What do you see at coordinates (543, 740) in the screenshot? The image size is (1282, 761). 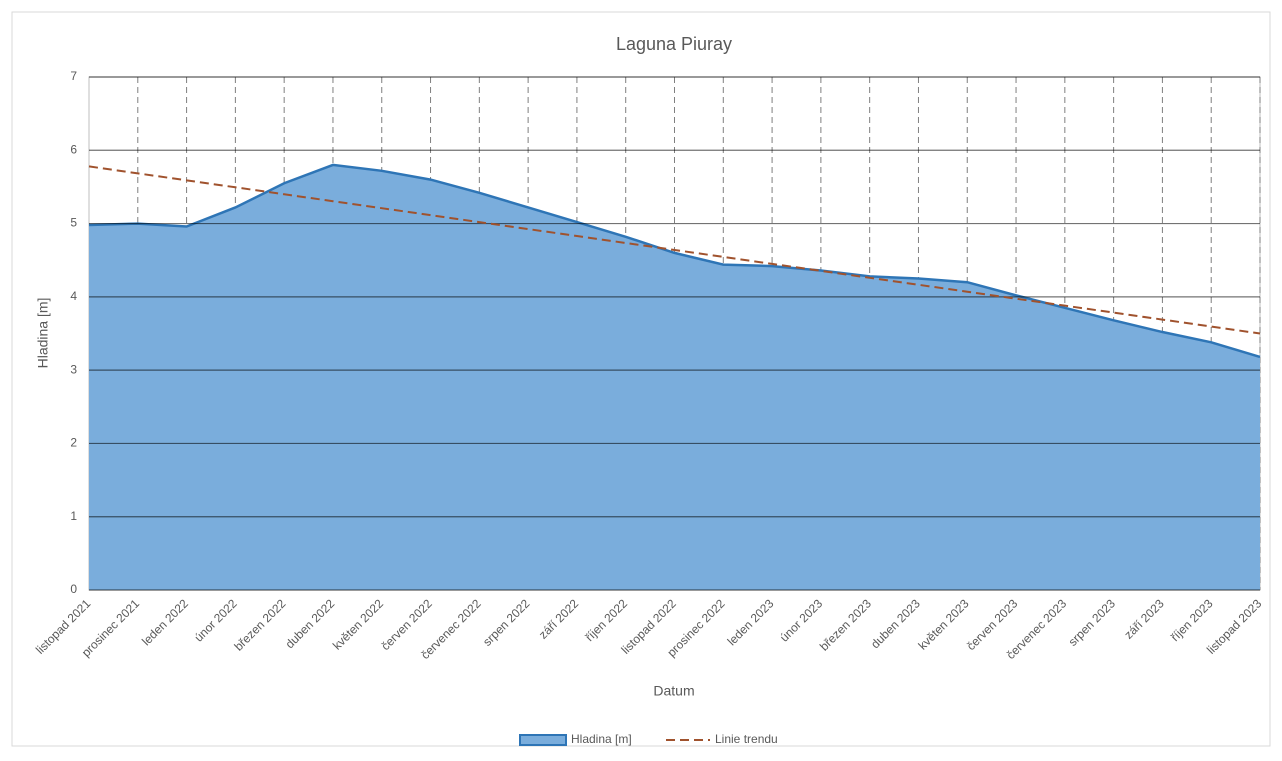 I see `legend-swatch` at bounding box center [543, 740].